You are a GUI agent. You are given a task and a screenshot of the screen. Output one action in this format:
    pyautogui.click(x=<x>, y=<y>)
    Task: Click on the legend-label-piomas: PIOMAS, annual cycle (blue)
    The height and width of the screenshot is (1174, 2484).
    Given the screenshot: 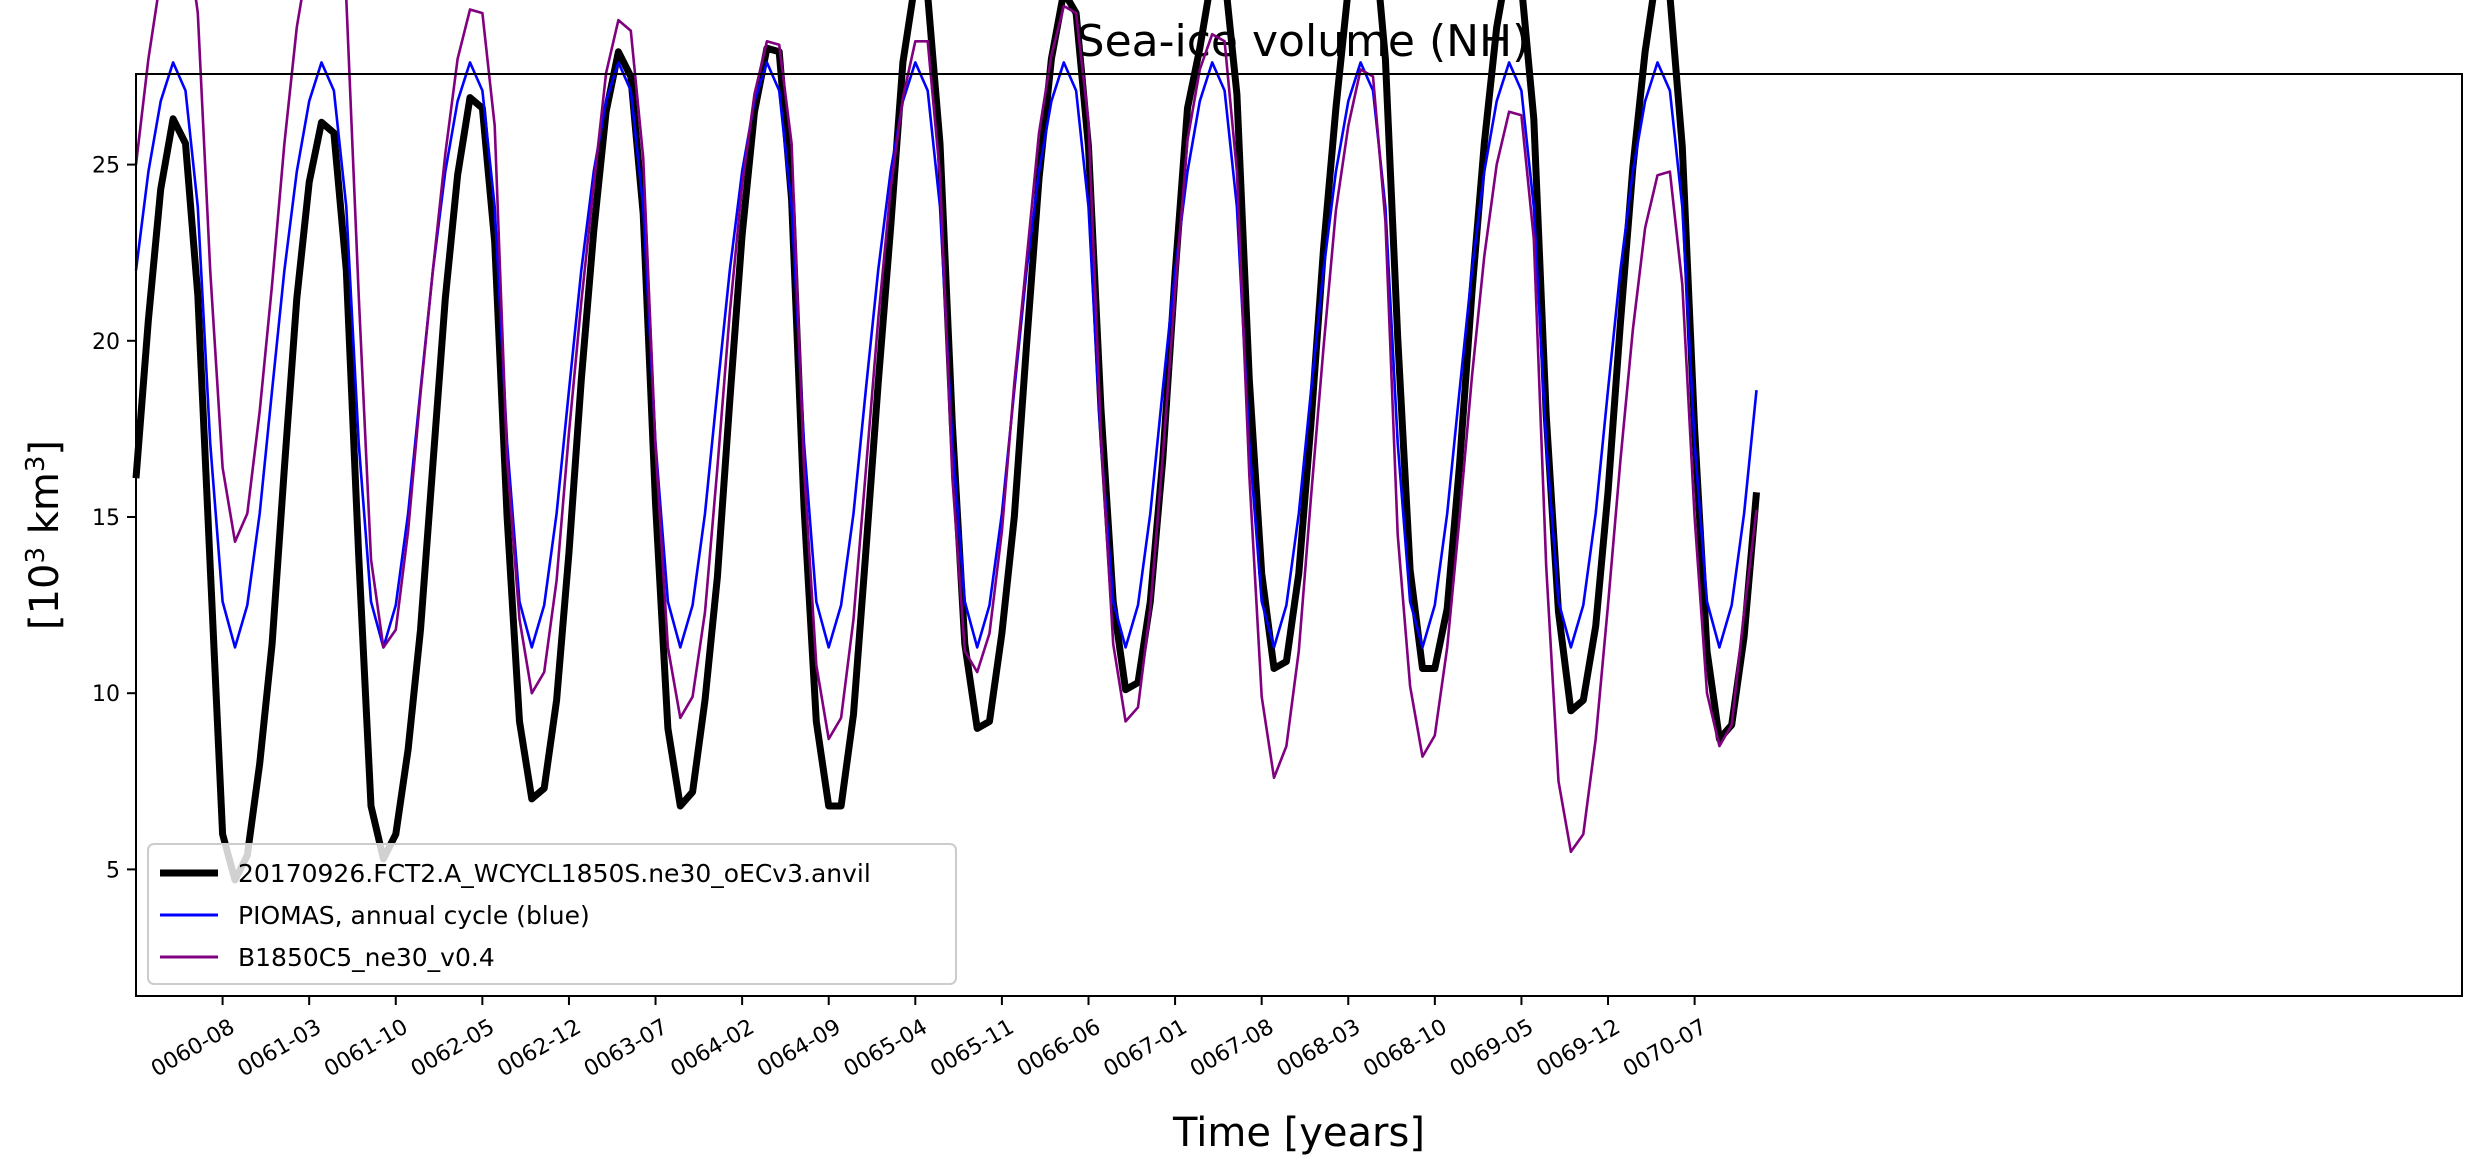 What is the action you would take?
    pyautogui.click(x=414, y=915)
    